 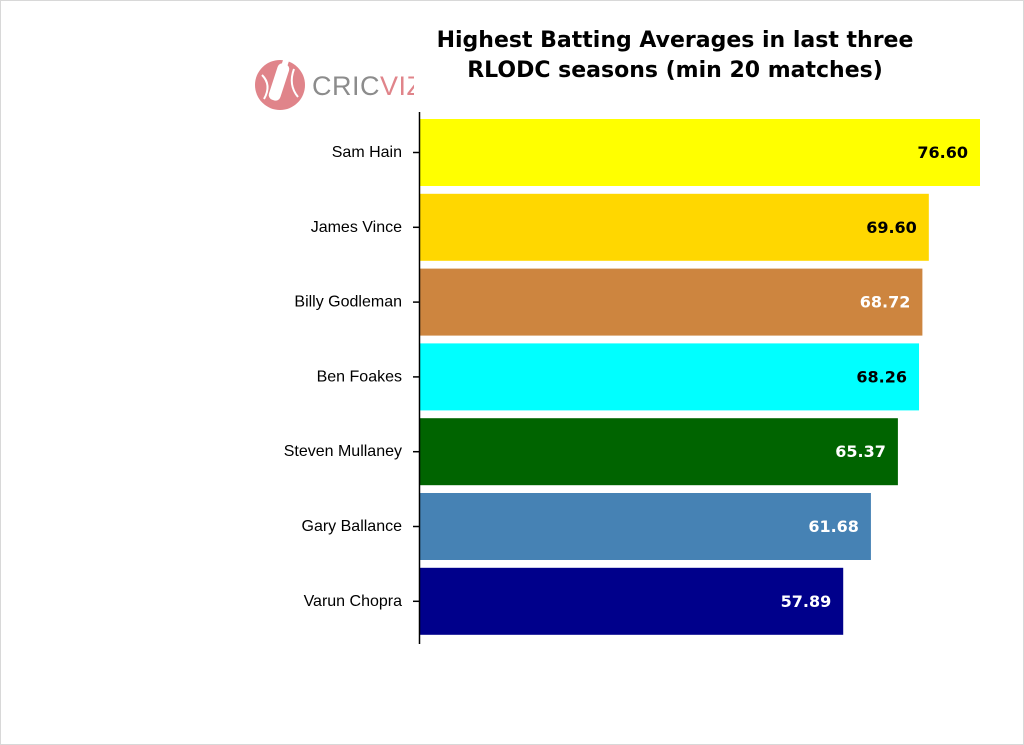 What do you see at coordinates (675, 40) in the screenshot?
I see `chart-title-line-1: Highest Batting Averages in last three` at bounding box center [675, 40].